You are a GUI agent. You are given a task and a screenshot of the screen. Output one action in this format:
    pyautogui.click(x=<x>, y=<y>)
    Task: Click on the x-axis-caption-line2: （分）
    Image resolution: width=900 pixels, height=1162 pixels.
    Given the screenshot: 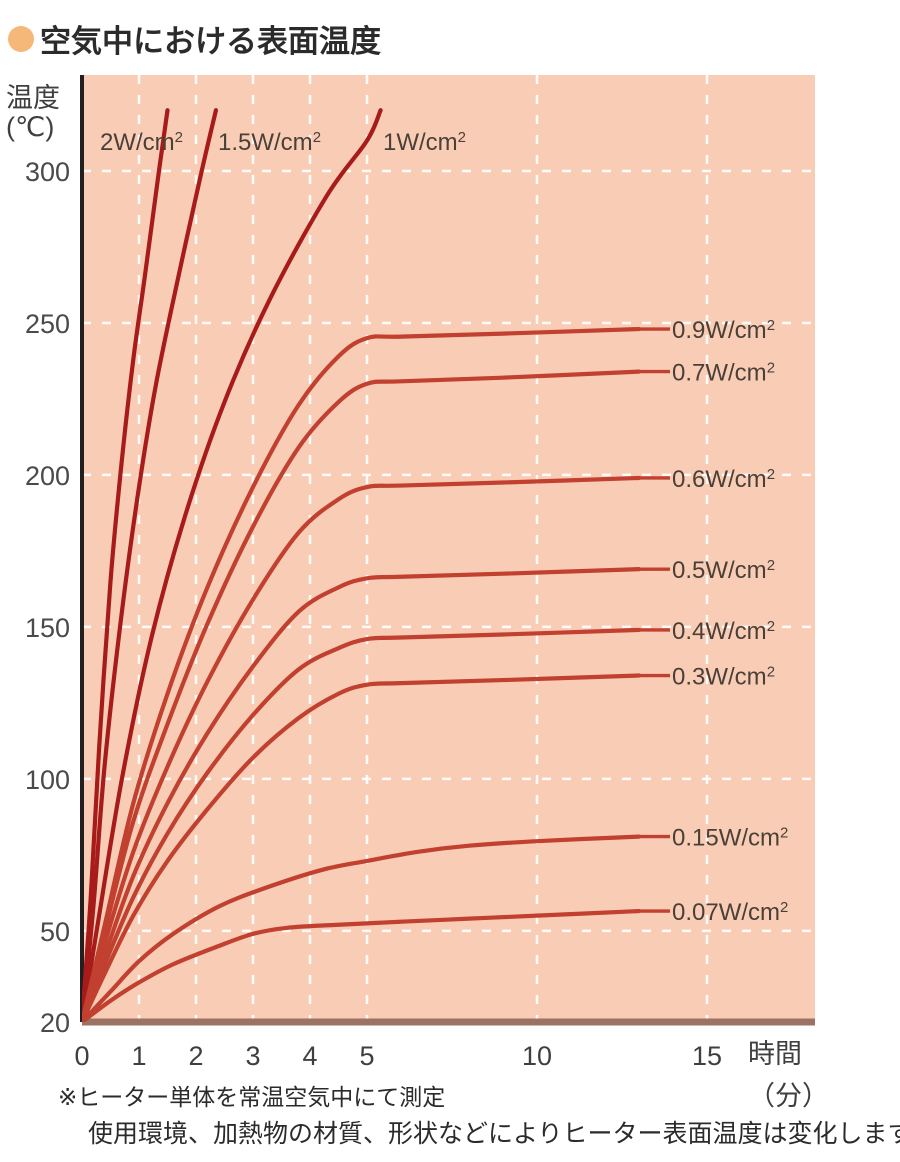 What is the action you would take?
    pyautogui.click(x=788, y=1096)
    